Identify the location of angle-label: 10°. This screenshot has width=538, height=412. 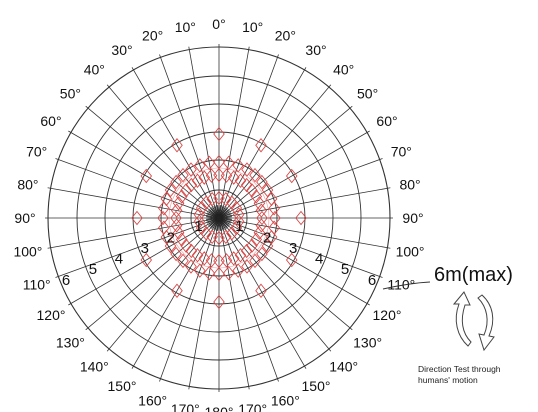
(252, 27).